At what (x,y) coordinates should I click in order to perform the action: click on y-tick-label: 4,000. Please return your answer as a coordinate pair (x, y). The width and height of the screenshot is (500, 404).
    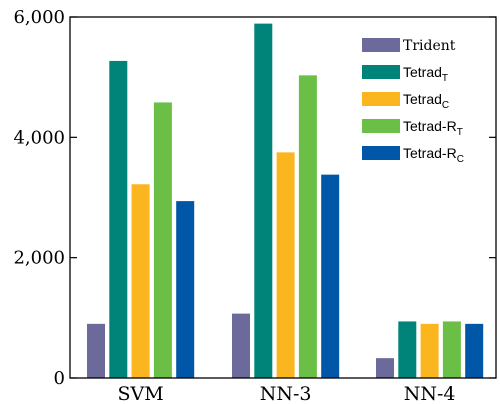
    Looking at the image, I should click on (39, 137).